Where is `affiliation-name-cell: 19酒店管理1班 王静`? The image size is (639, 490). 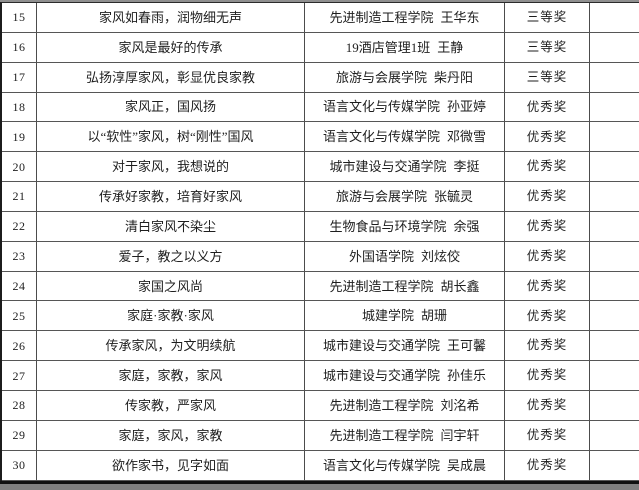 affiliation-name-cell: 19酒店管理1班 王静 is located at coordinates (405, 47).